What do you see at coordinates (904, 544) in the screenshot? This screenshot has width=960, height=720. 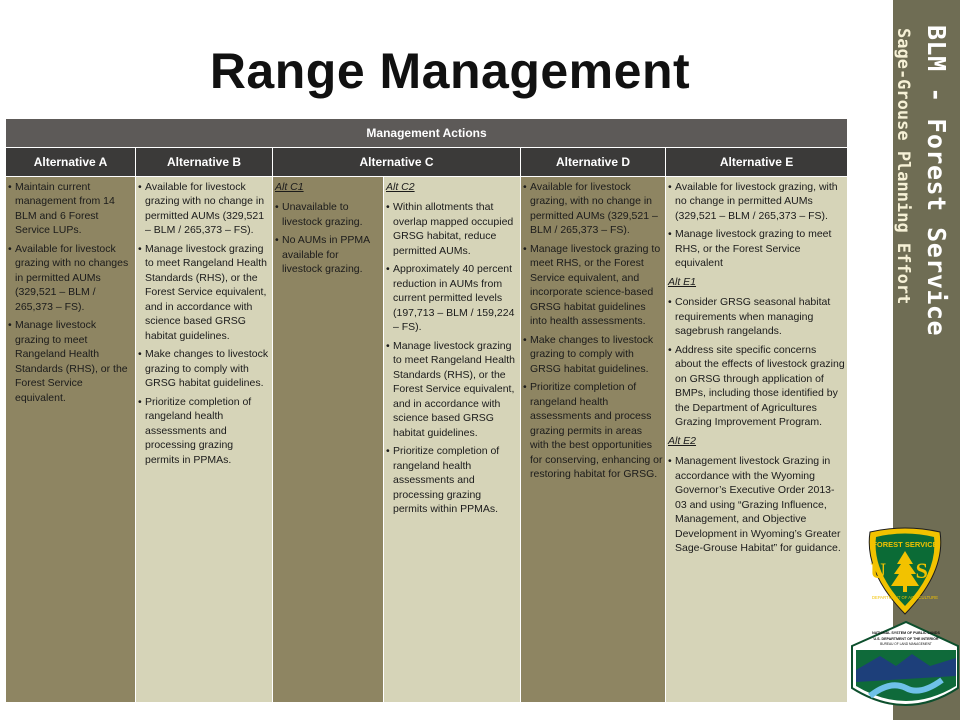 I see `fs-logo-top-text: FOREST SERVICE` at bounding box center [904, 544].